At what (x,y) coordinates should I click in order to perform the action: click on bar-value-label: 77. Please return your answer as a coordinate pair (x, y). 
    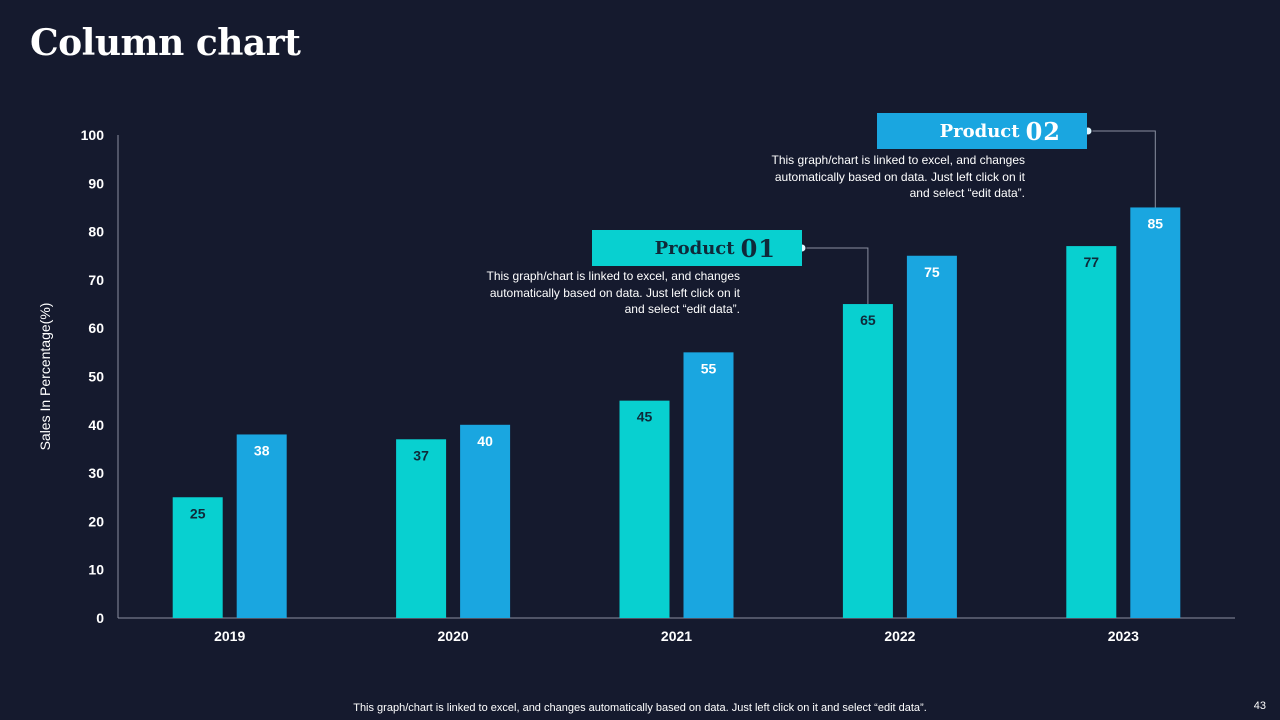
    Looking at the image, I should click on (1092, 262).